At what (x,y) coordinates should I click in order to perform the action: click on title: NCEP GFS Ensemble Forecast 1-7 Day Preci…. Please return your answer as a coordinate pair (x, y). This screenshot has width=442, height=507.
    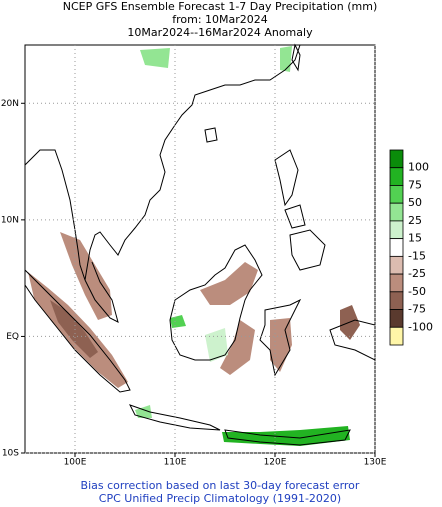
    Looking at the image, I should click on (220, 6).